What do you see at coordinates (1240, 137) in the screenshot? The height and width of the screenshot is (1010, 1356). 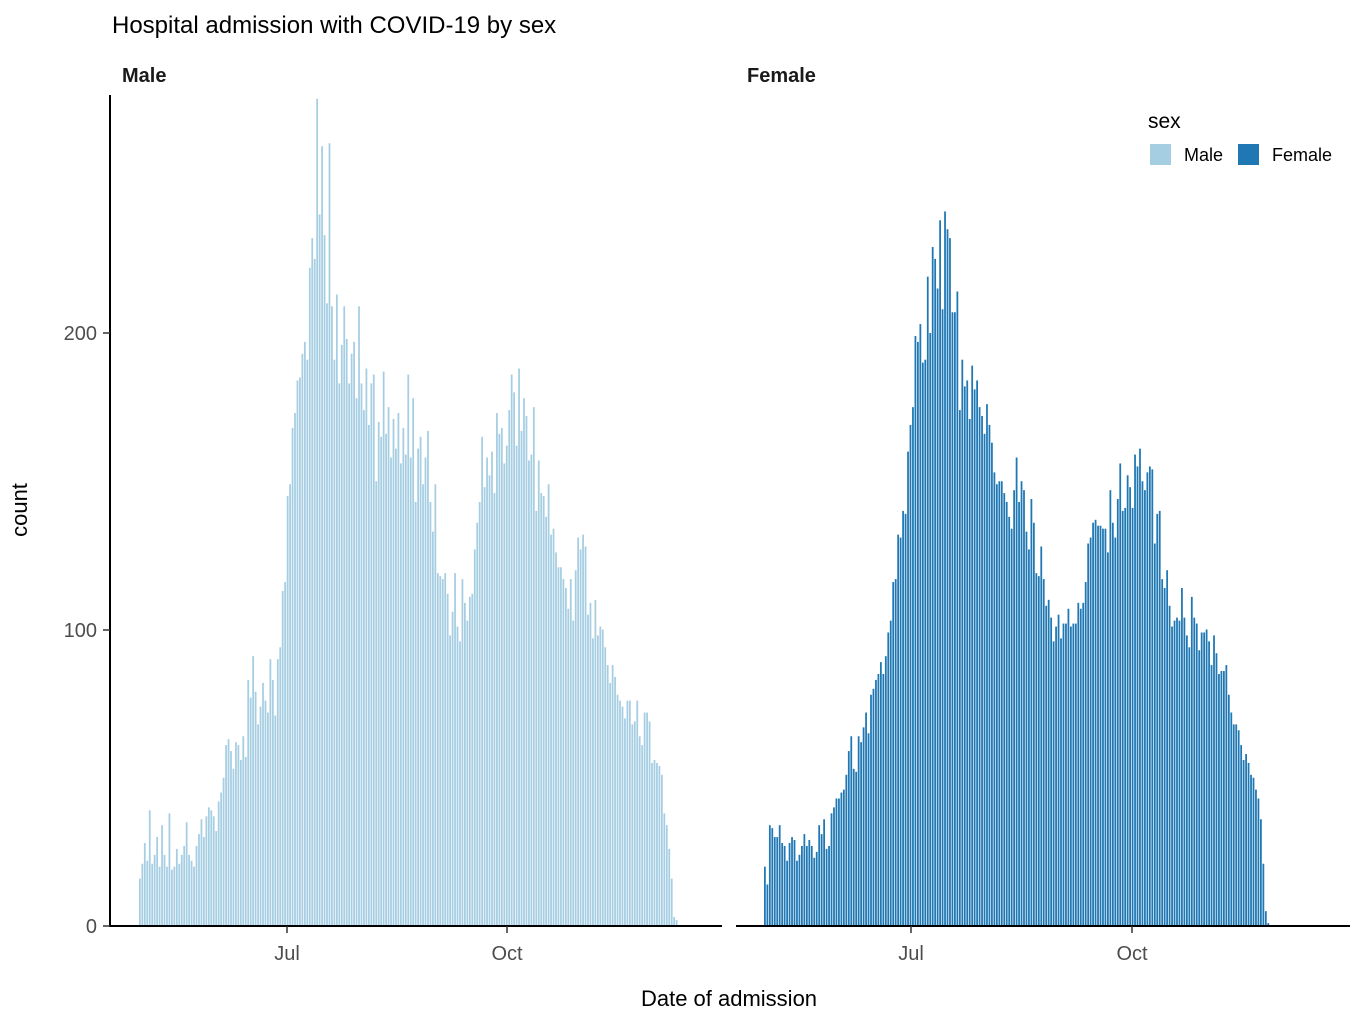 I see `legend: sex Male Female` at bounding box center [1240, 137].